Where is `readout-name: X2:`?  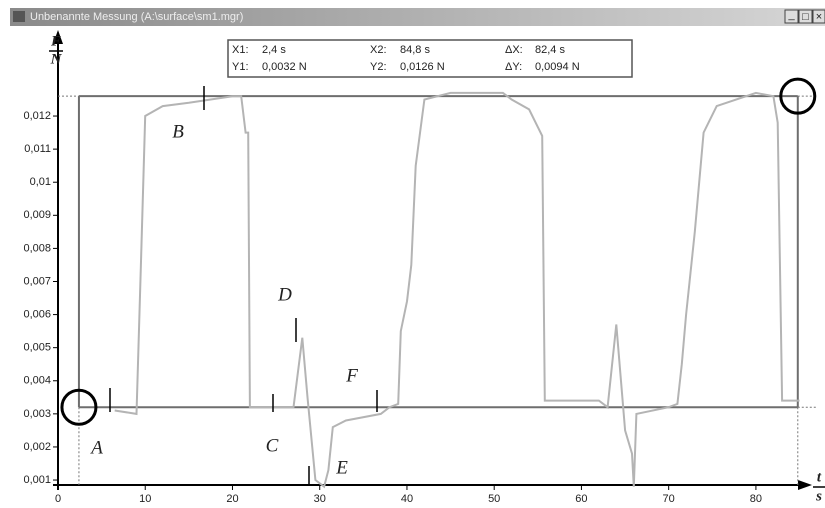
readout-name: X2: is located at coordinates (378, 50).